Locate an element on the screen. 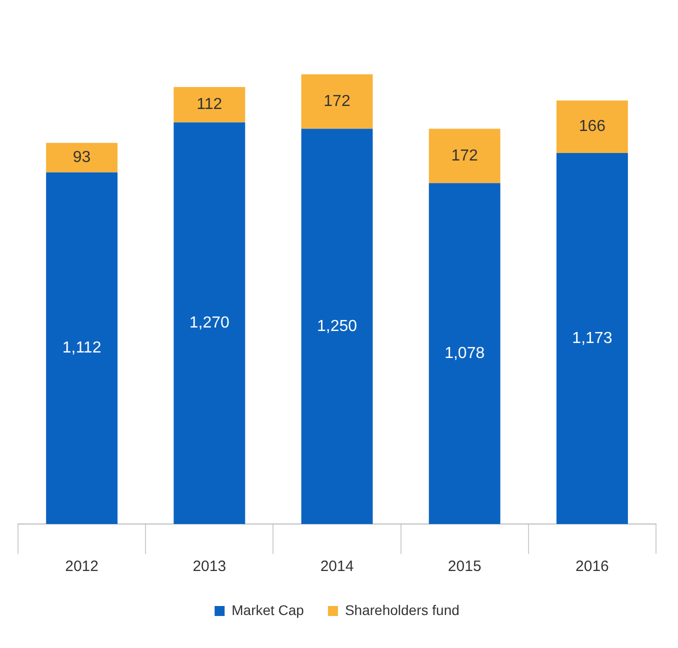 The width and height of the screenshot is (678, 648). legend-label: Market Cap is located at coordinates (268, 610).